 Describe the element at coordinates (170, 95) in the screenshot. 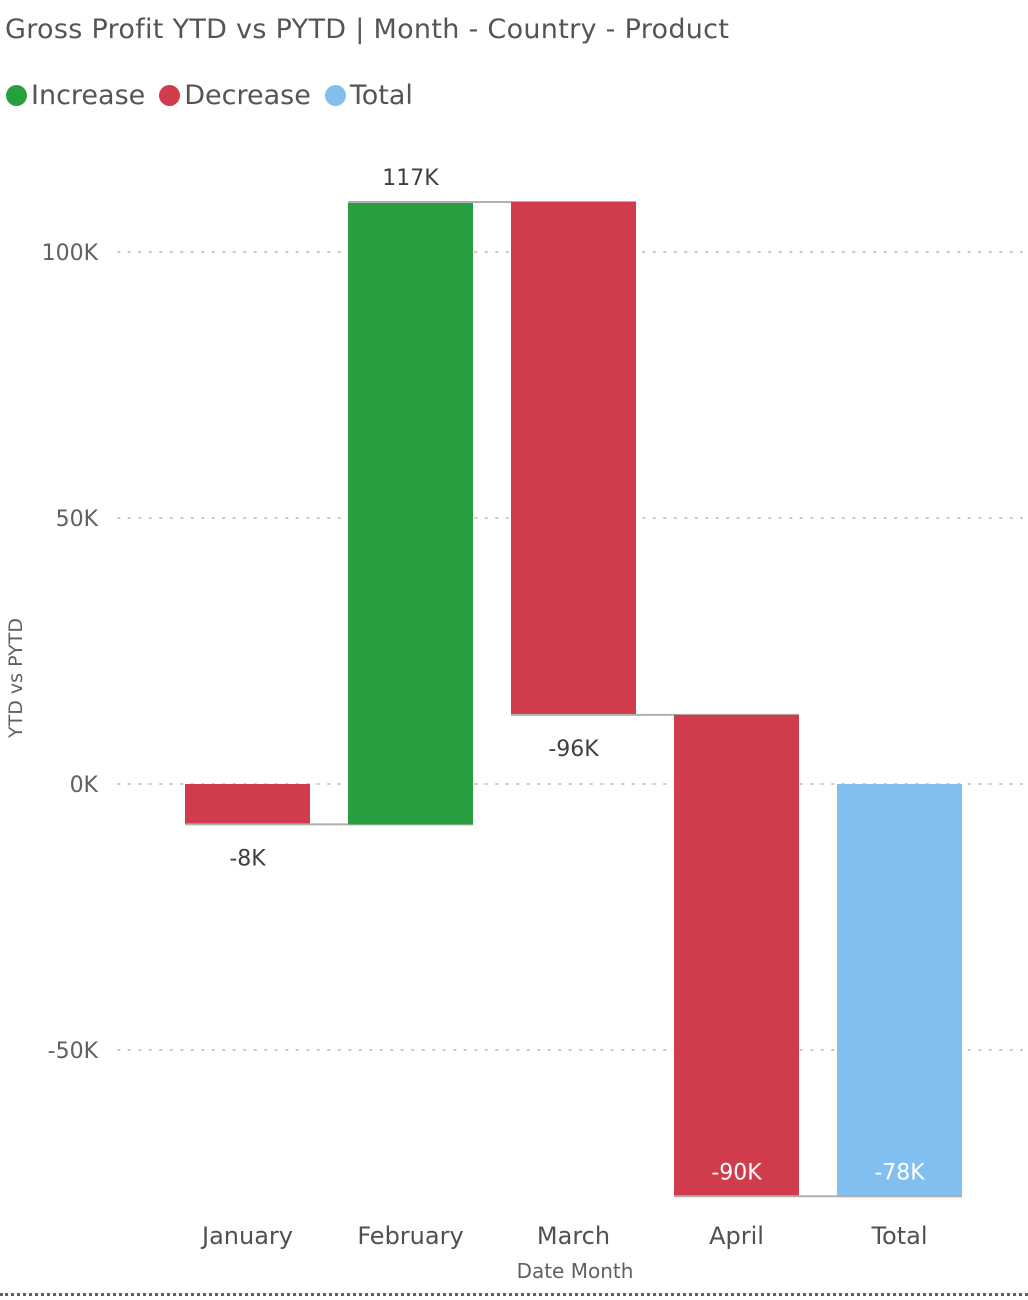

I see `legend-swatch-decrease` at that location.